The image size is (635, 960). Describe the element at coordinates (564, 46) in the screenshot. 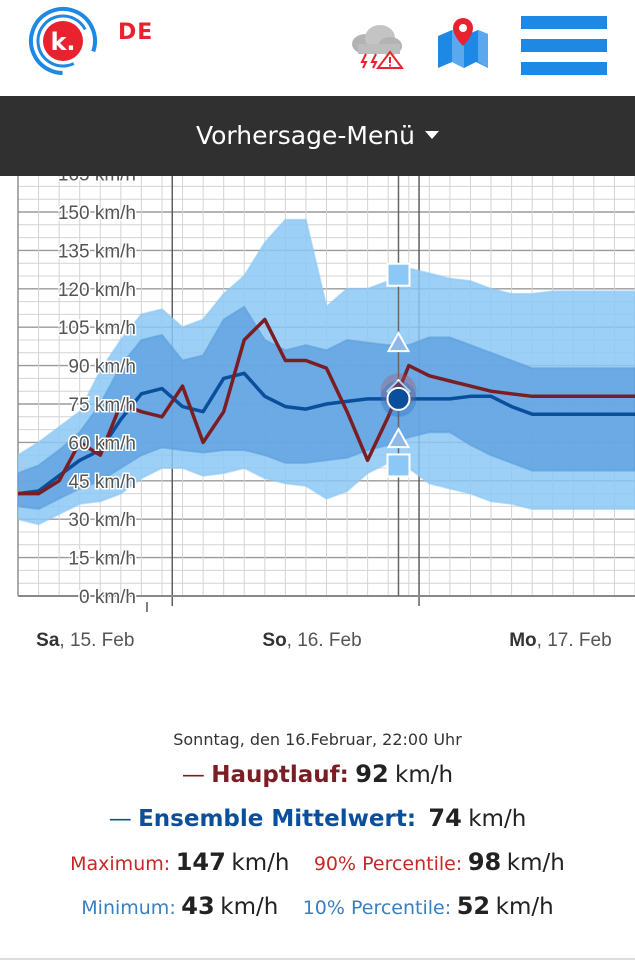

I see `hamburger-menu-icon` at that location.